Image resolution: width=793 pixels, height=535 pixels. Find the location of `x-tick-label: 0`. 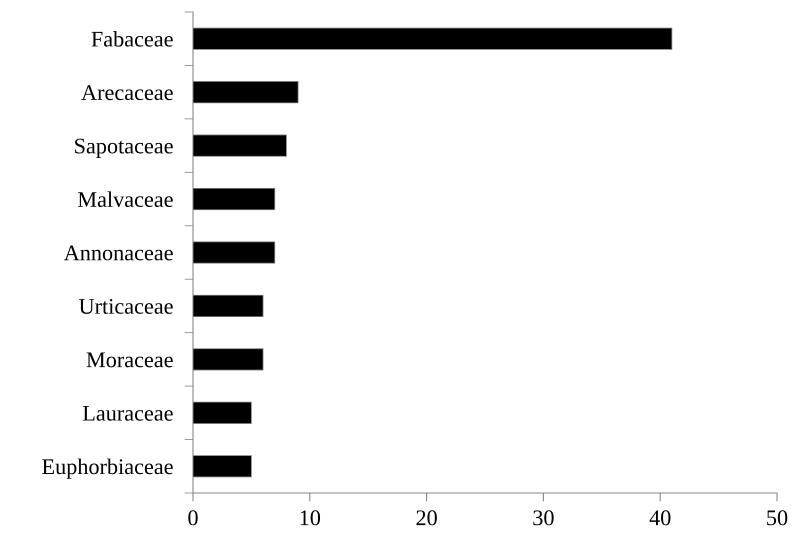

x-tick-label: 0 is located at coordinates (193, 518).